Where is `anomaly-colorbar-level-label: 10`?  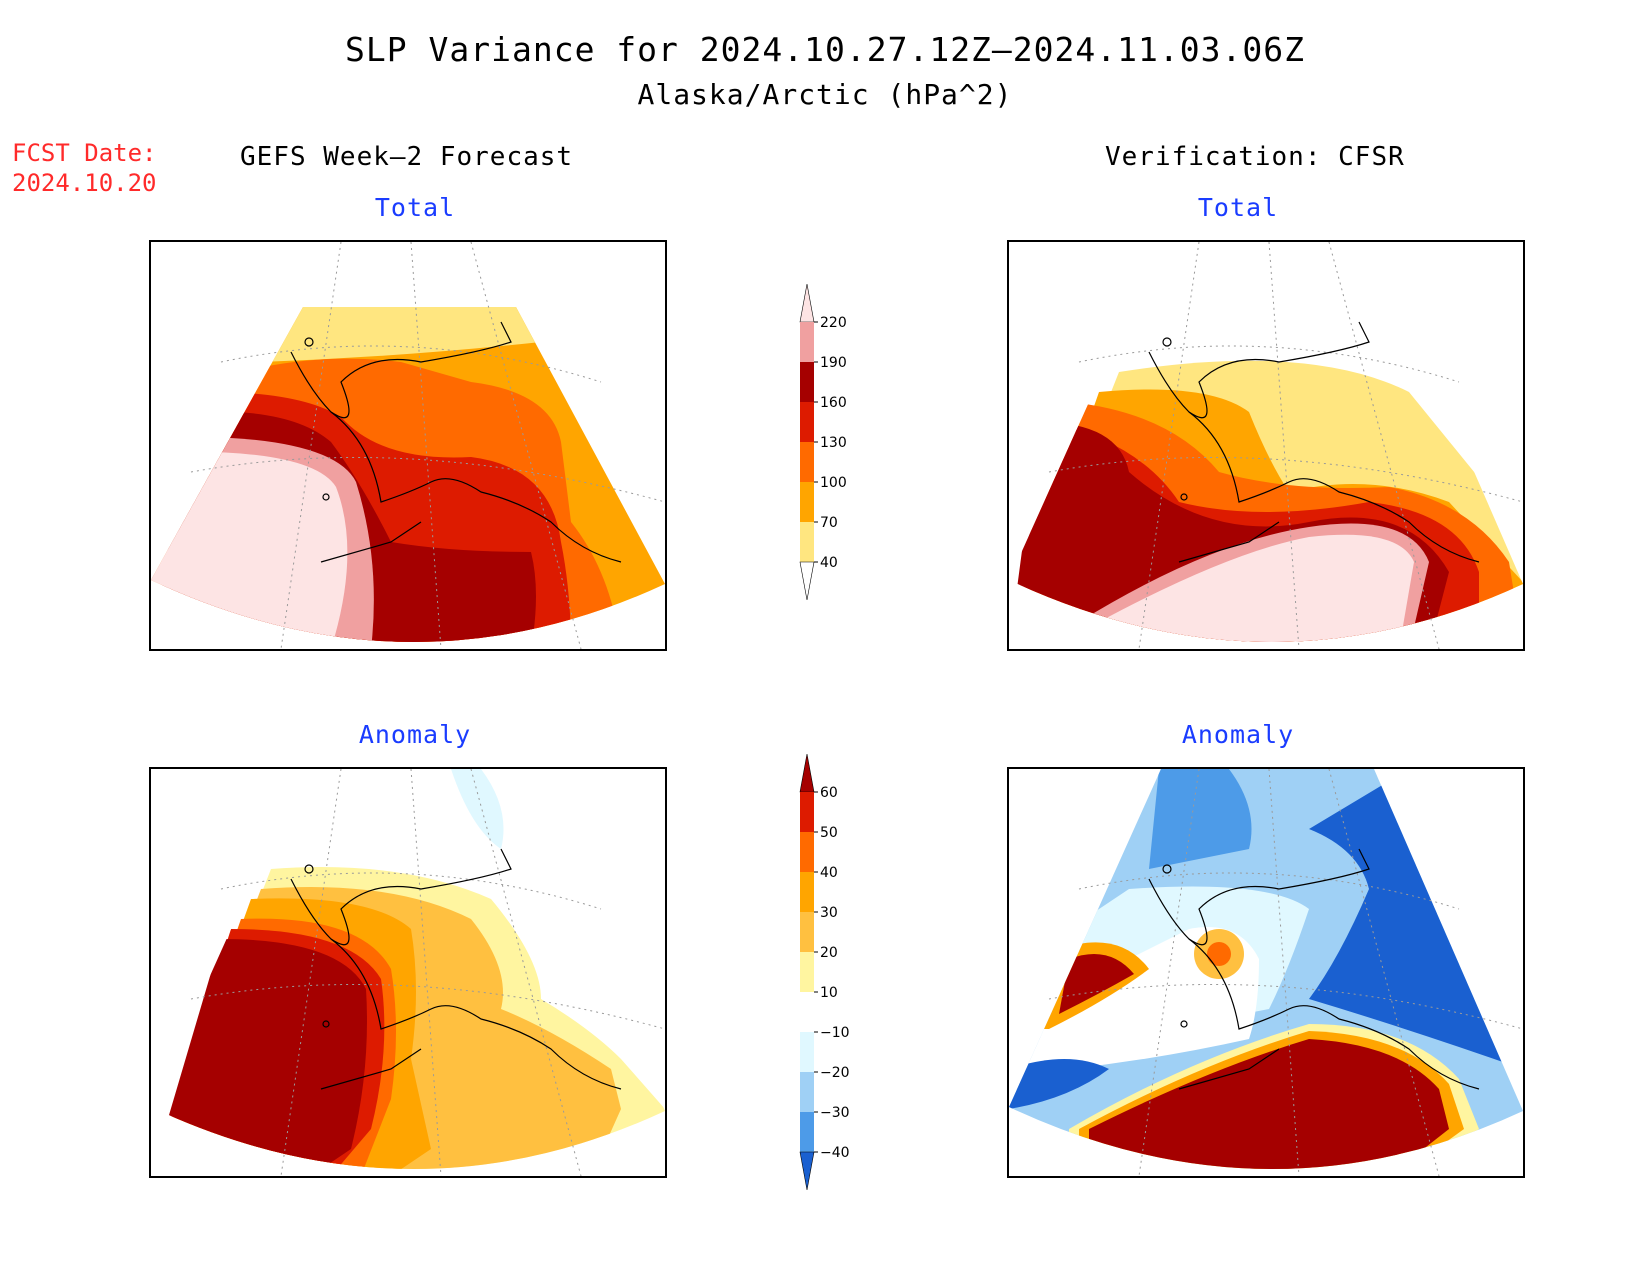
anomaly-colorbar-level-label: 10 is located at coordinates (829, 993).